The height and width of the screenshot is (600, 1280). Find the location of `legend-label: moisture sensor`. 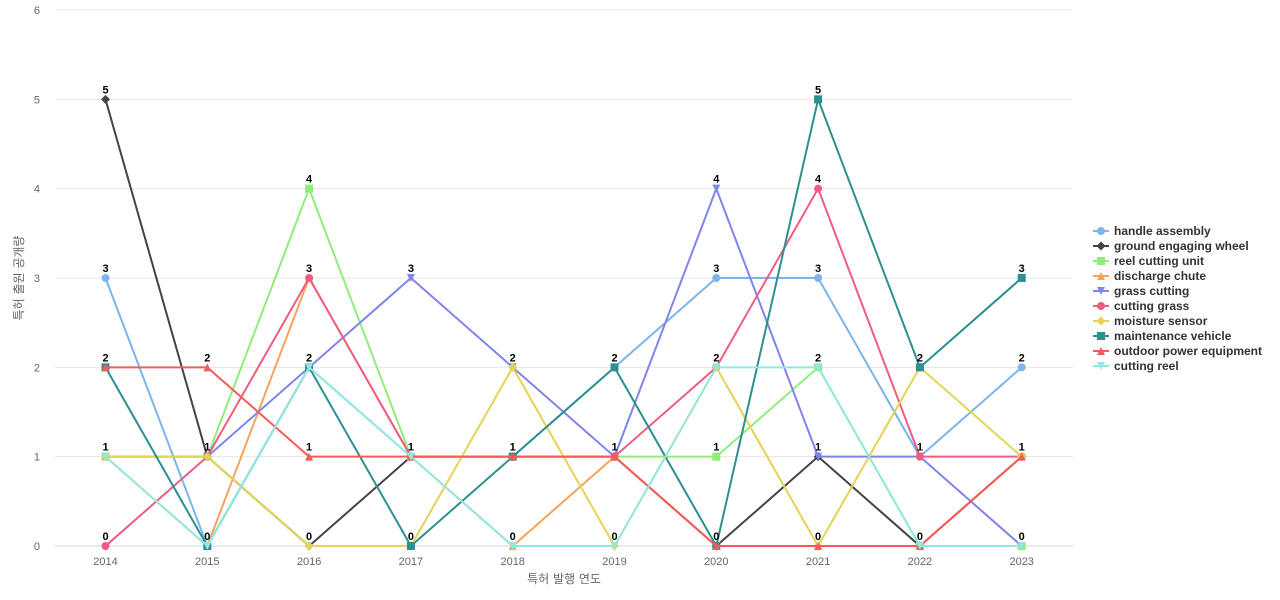

legend-label: moisture sensor is located at coordinates (1161, 321).